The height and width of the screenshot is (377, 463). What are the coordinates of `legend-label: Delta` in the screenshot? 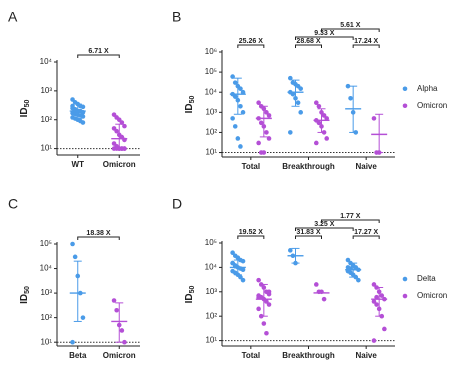 It's located at (426, 278).